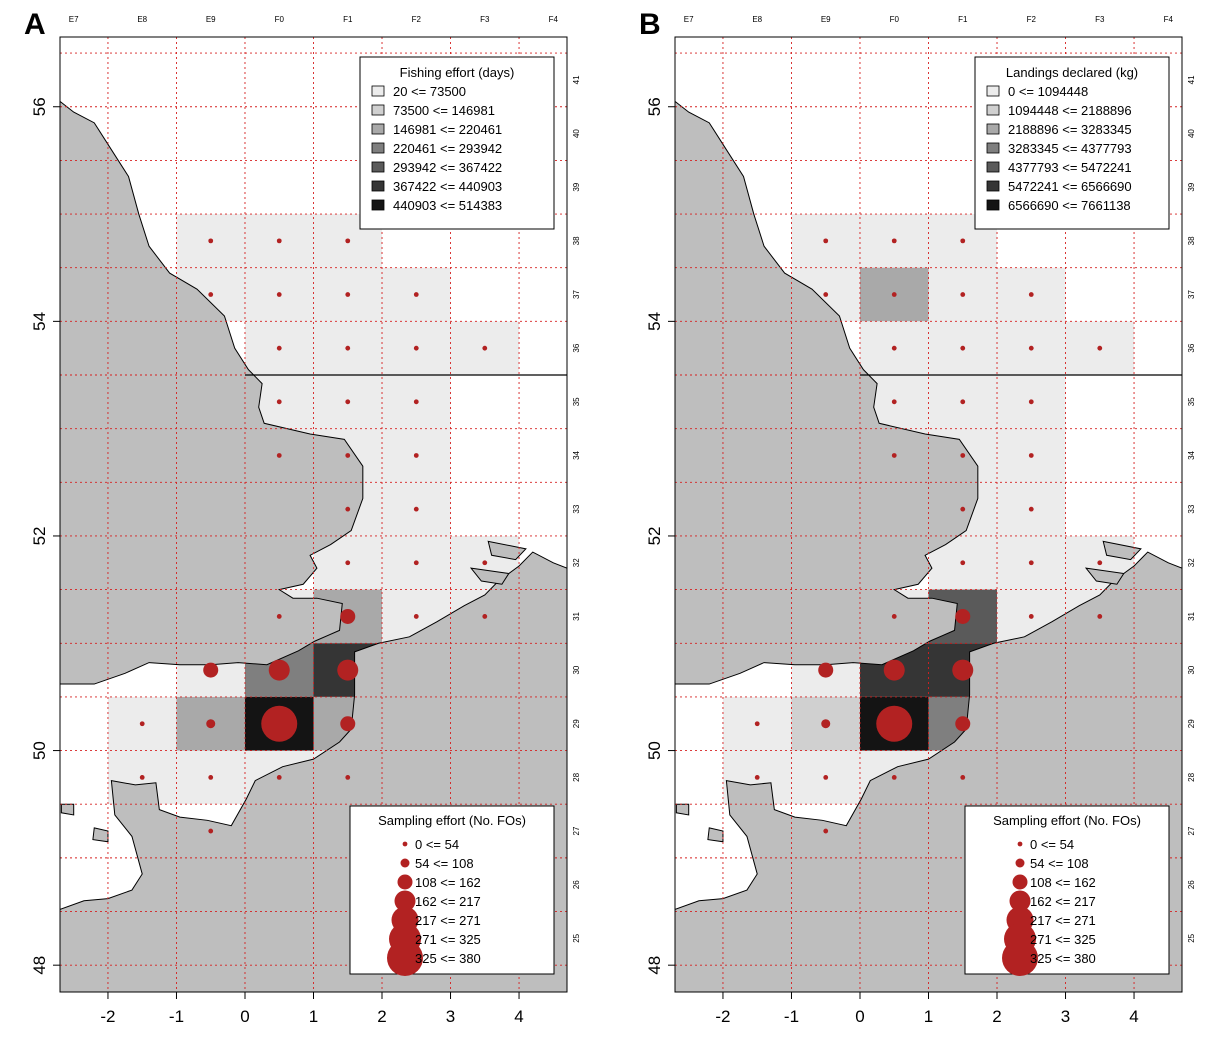 The height and width of the screenshot is (1050, 1207). I want to click on legend-item-label: 367422 <= 440903, so click(447, 186).